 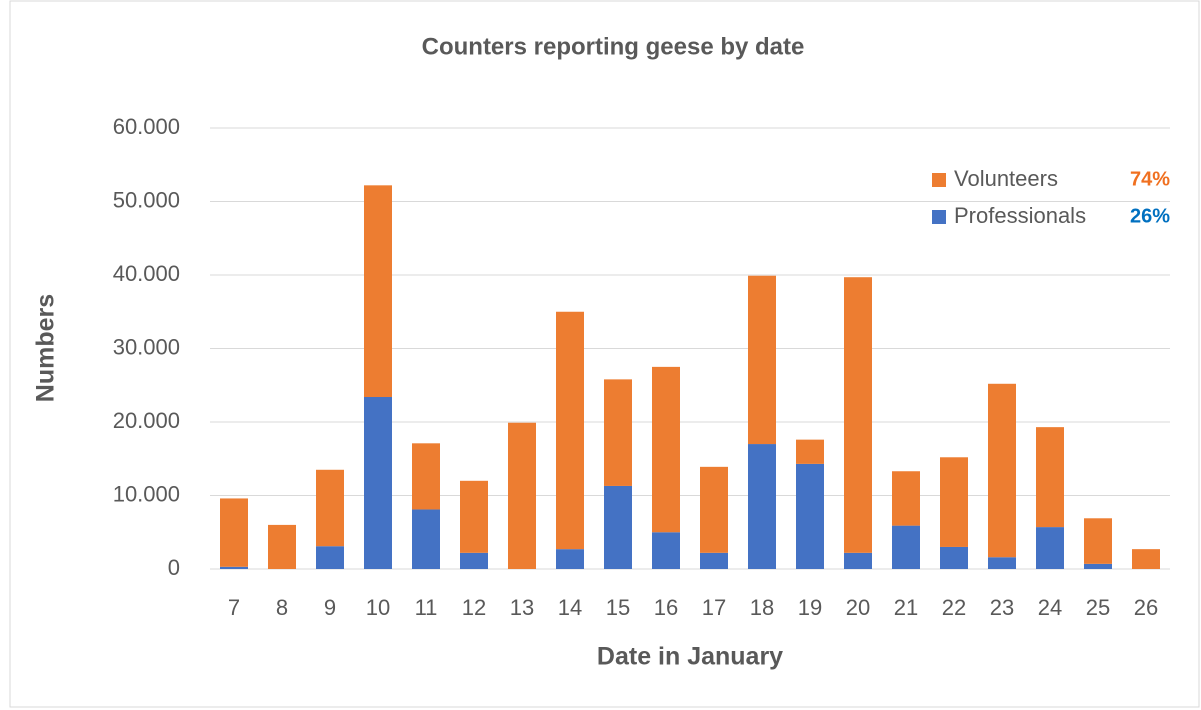 What do you see at coordinates (906, 607) in the screenshot?
I see `x-tick-label: 21` at bounding box center [906, 607].